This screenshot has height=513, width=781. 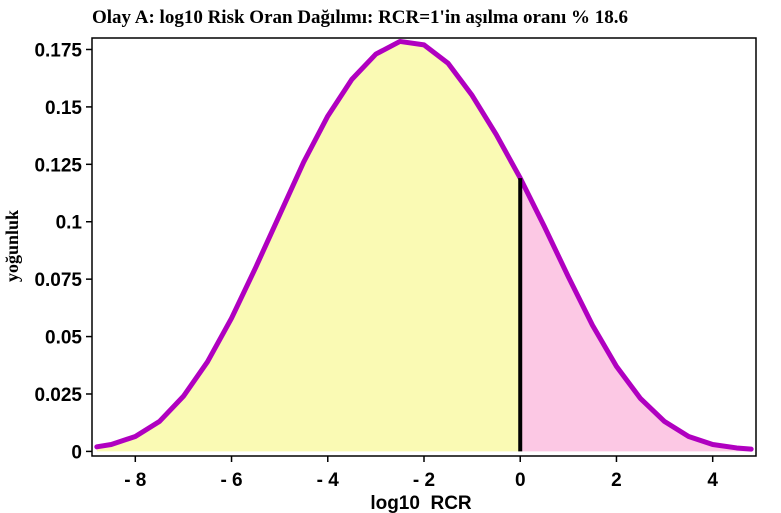 What do you see at coordinates (231, 480) in the screenshot?
I see `x-tick-label: - 6` at bounding box center [231, 480].